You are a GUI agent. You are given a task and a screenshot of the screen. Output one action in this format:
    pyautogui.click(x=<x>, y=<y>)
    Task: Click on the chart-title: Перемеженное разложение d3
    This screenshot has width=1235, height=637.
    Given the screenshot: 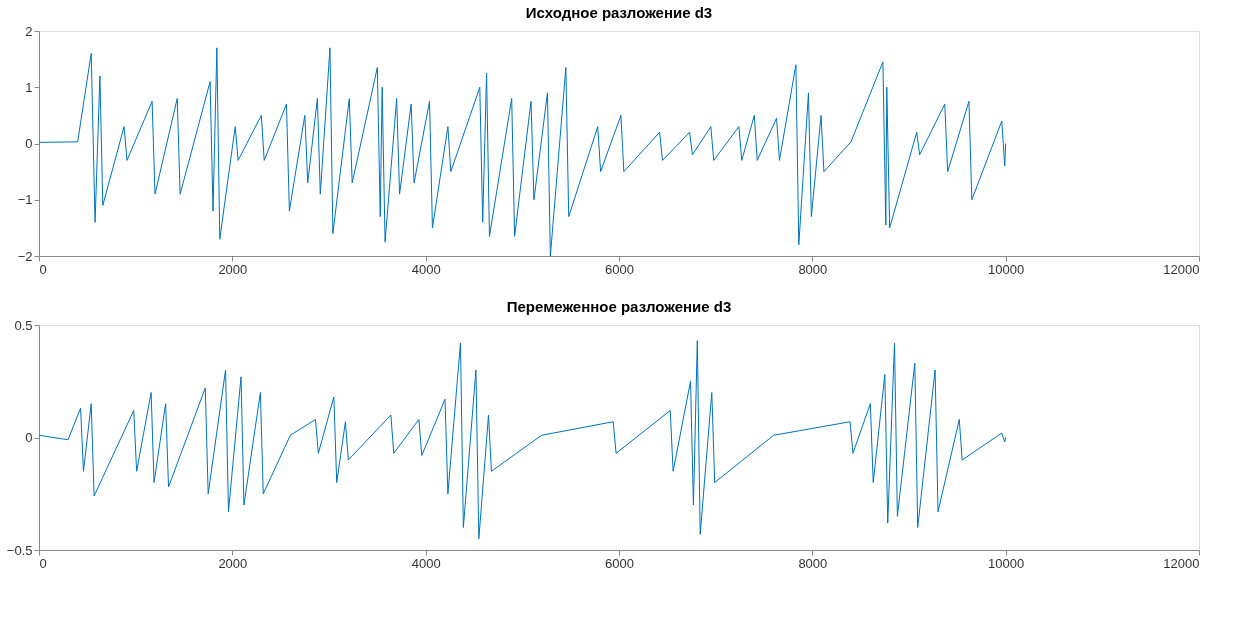 What is the action you would take?
    pyautogui.click(x=619, y=306)
    